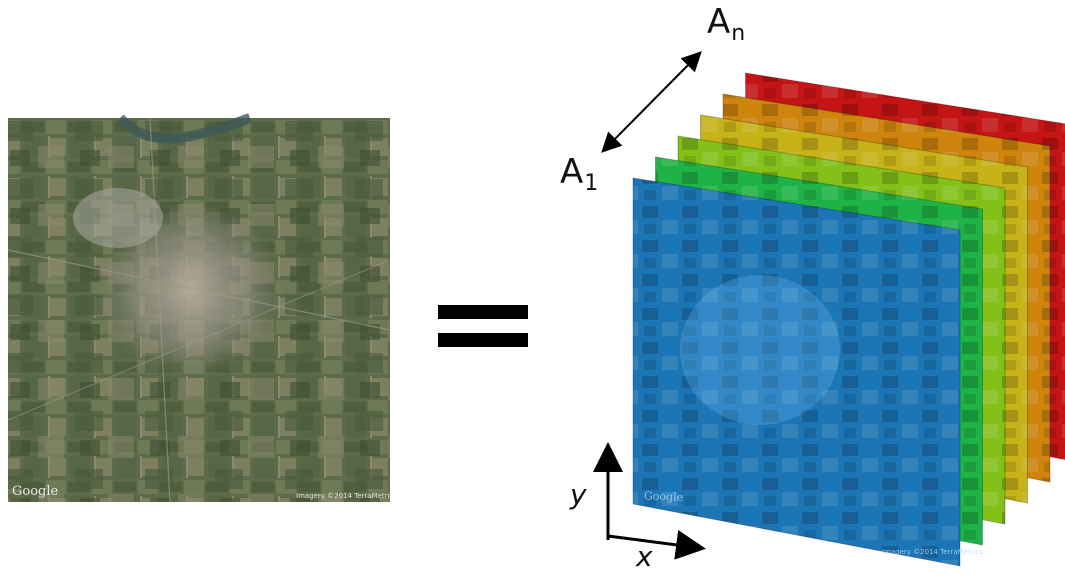 This screenshot has height=578, width=1065. I want to click on x-axis-arrow, so click(656, 545).